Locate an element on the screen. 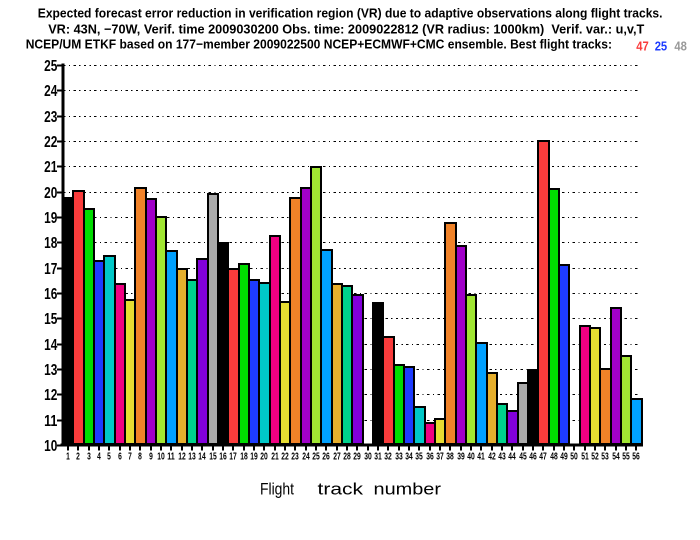 The image size is (700, 540). svg-text: 2 is located at coordinates (78, 456).